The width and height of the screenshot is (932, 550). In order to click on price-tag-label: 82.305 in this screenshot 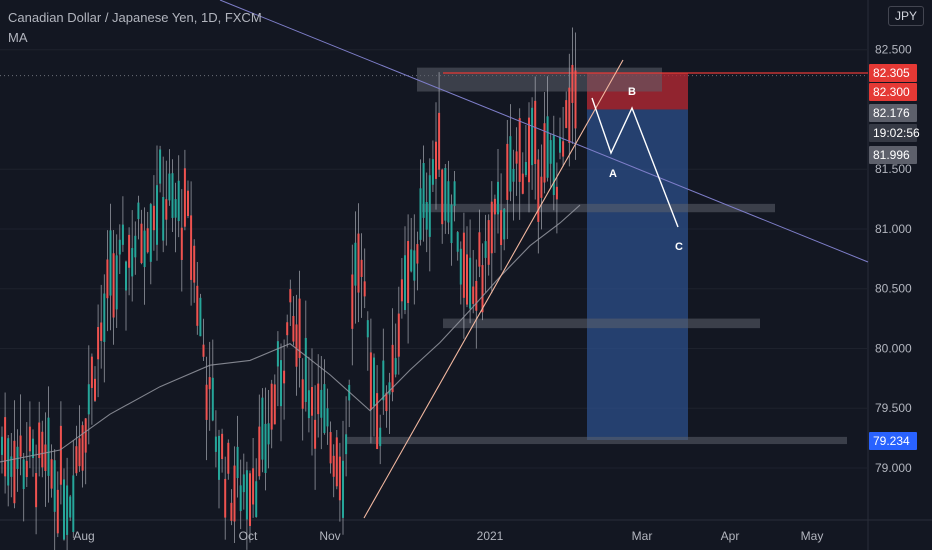, I will do `click(891, 73)`.